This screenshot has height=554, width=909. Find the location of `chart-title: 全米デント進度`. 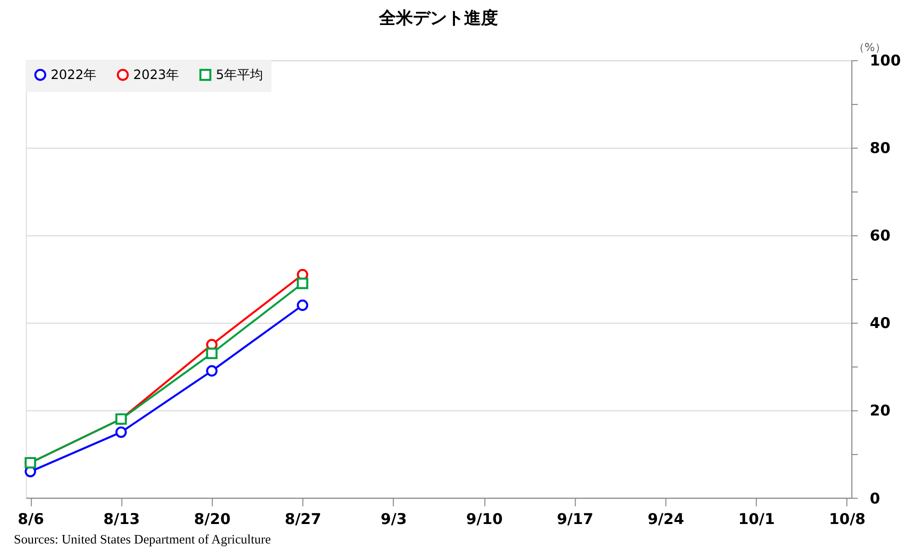

chart-title: 全米デント進度 is located at coordinates (438, 17).